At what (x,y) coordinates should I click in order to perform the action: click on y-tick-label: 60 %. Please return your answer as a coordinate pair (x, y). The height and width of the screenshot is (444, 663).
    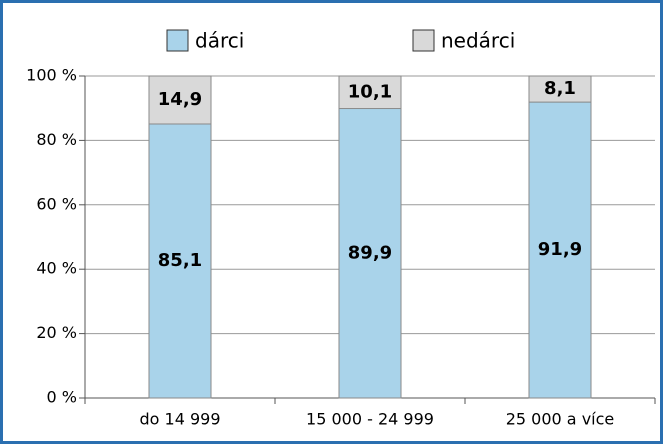
    Looking at the image, I should click on (56, 203).